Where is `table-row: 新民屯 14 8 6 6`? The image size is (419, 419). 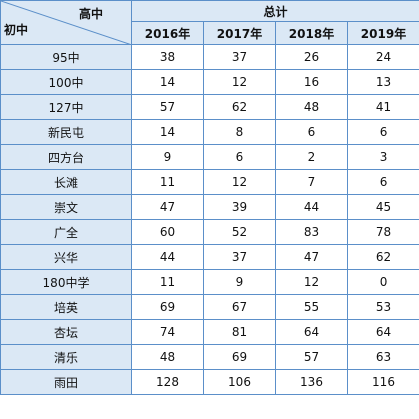
table-row: 新民屯 14 8 6 6 is located at coordinates (209, 132).